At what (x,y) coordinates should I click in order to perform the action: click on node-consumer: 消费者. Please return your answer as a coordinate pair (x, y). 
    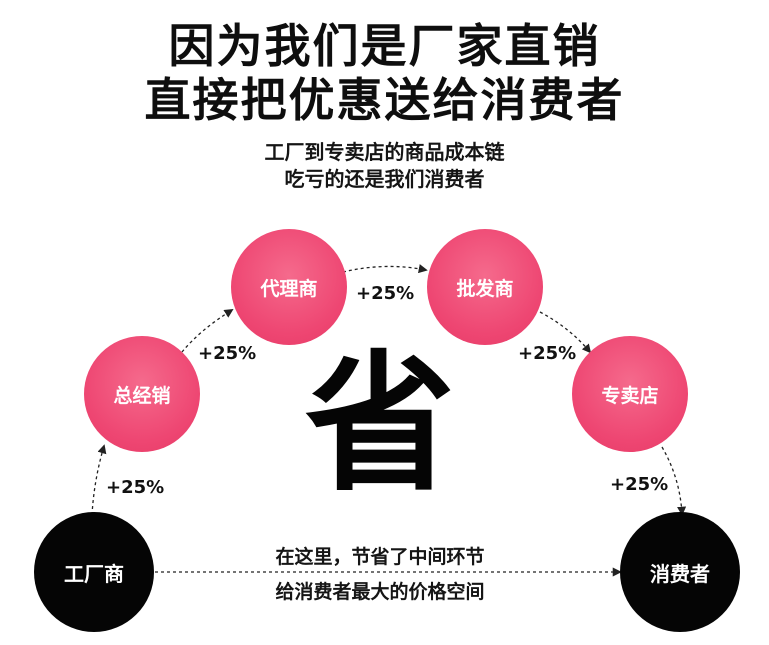
    Looking at the image, I should click on (680, 572).